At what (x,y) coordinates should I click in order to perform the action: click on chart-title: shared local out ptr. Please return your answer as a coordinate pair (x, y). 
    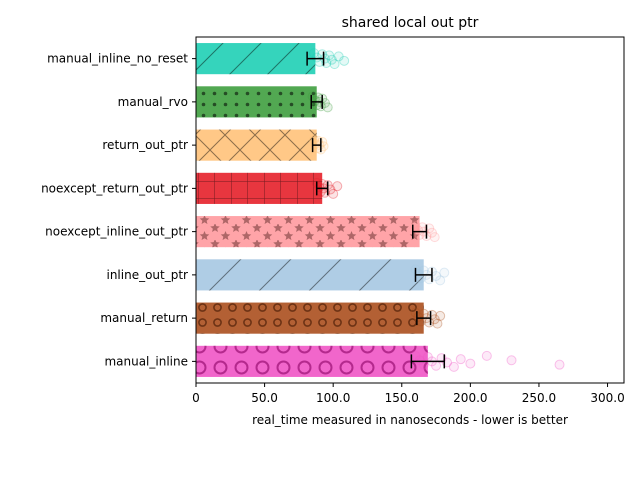
    Looking at the image, I should click on (410, 23).